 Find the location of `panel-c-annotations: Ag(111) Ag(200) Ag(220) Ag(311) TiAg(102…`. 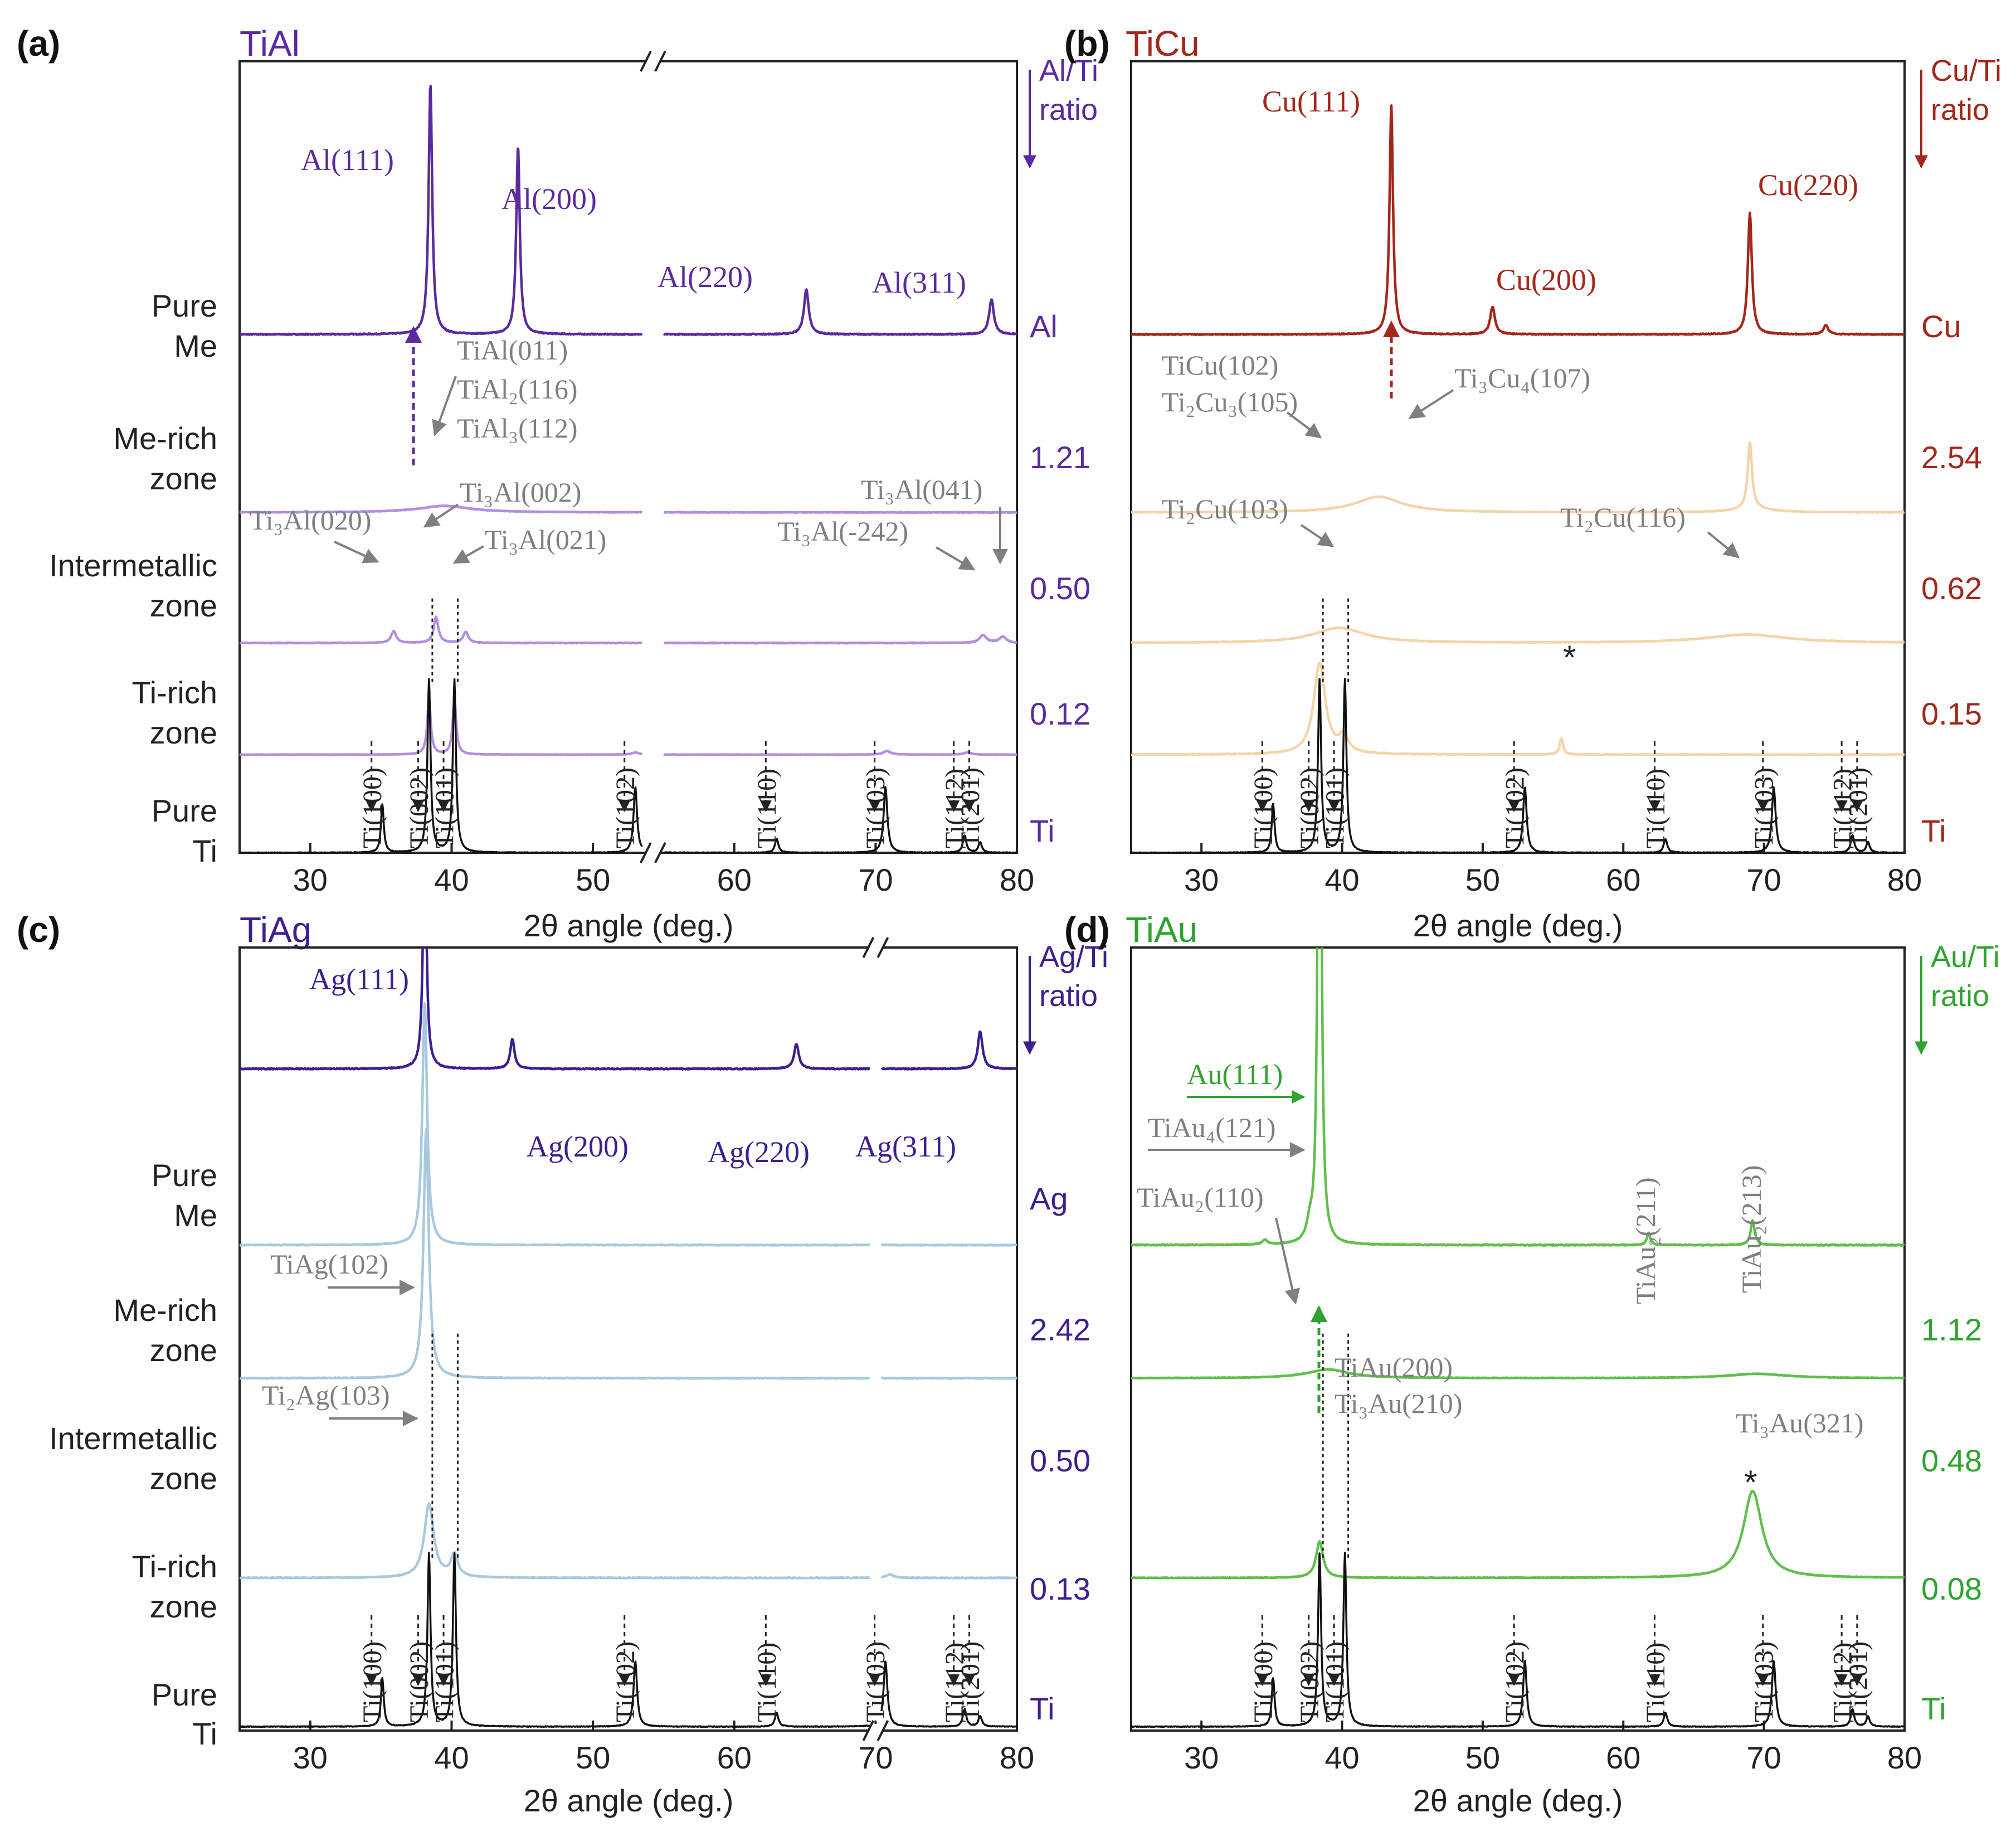

panel-c-annotations: Ag(111) Ag(200) Ag(220) Ag(311) TiAg(102… is located at coordinates (609, 1194).